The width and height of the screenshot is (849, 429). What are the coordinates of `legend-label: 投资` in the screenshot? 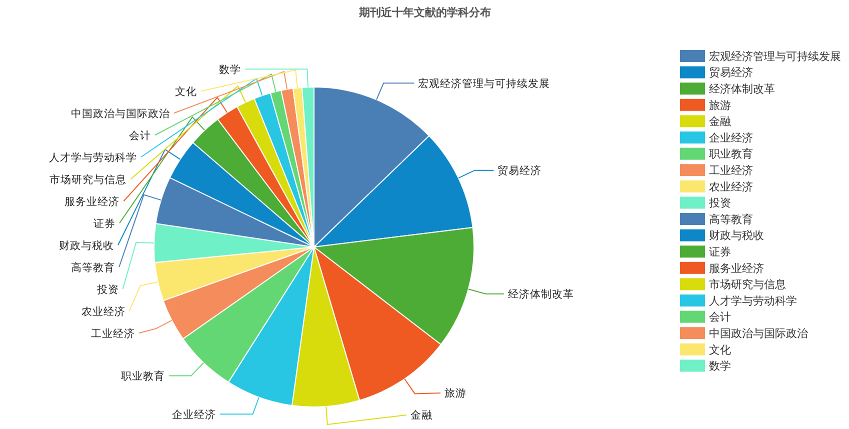 It's located at (719, 203).